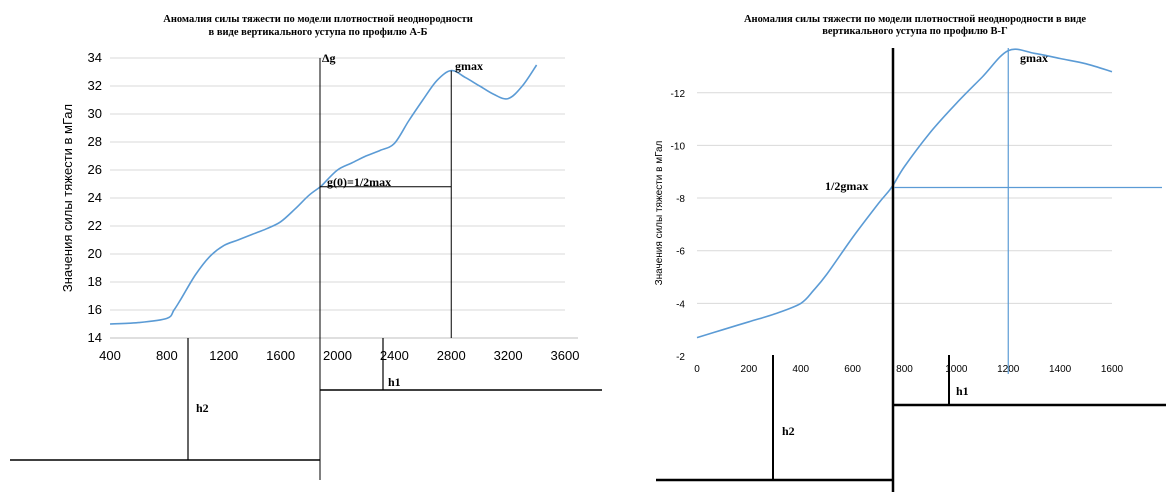 The height and width of the screenshot is (495, 1168). I want to click on x-tick-label: 2000, so click(337, 355).